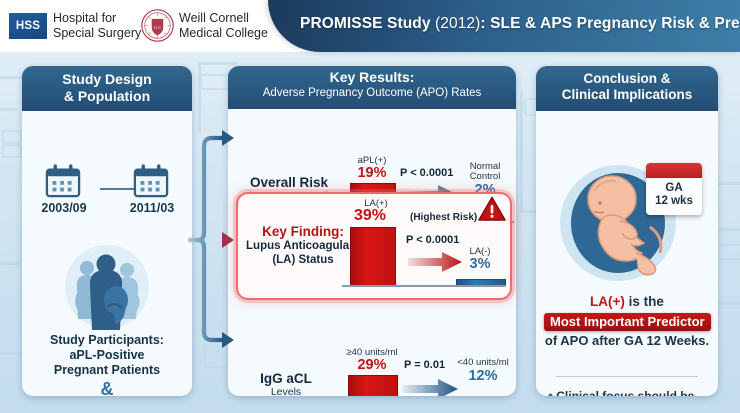 The width and height of the screenshot is (740, 413). What do you see at coordinates (107, 355) in the screenshot?
I see `participants-line2: aPL-Positive` at bounding box center [107, 355].